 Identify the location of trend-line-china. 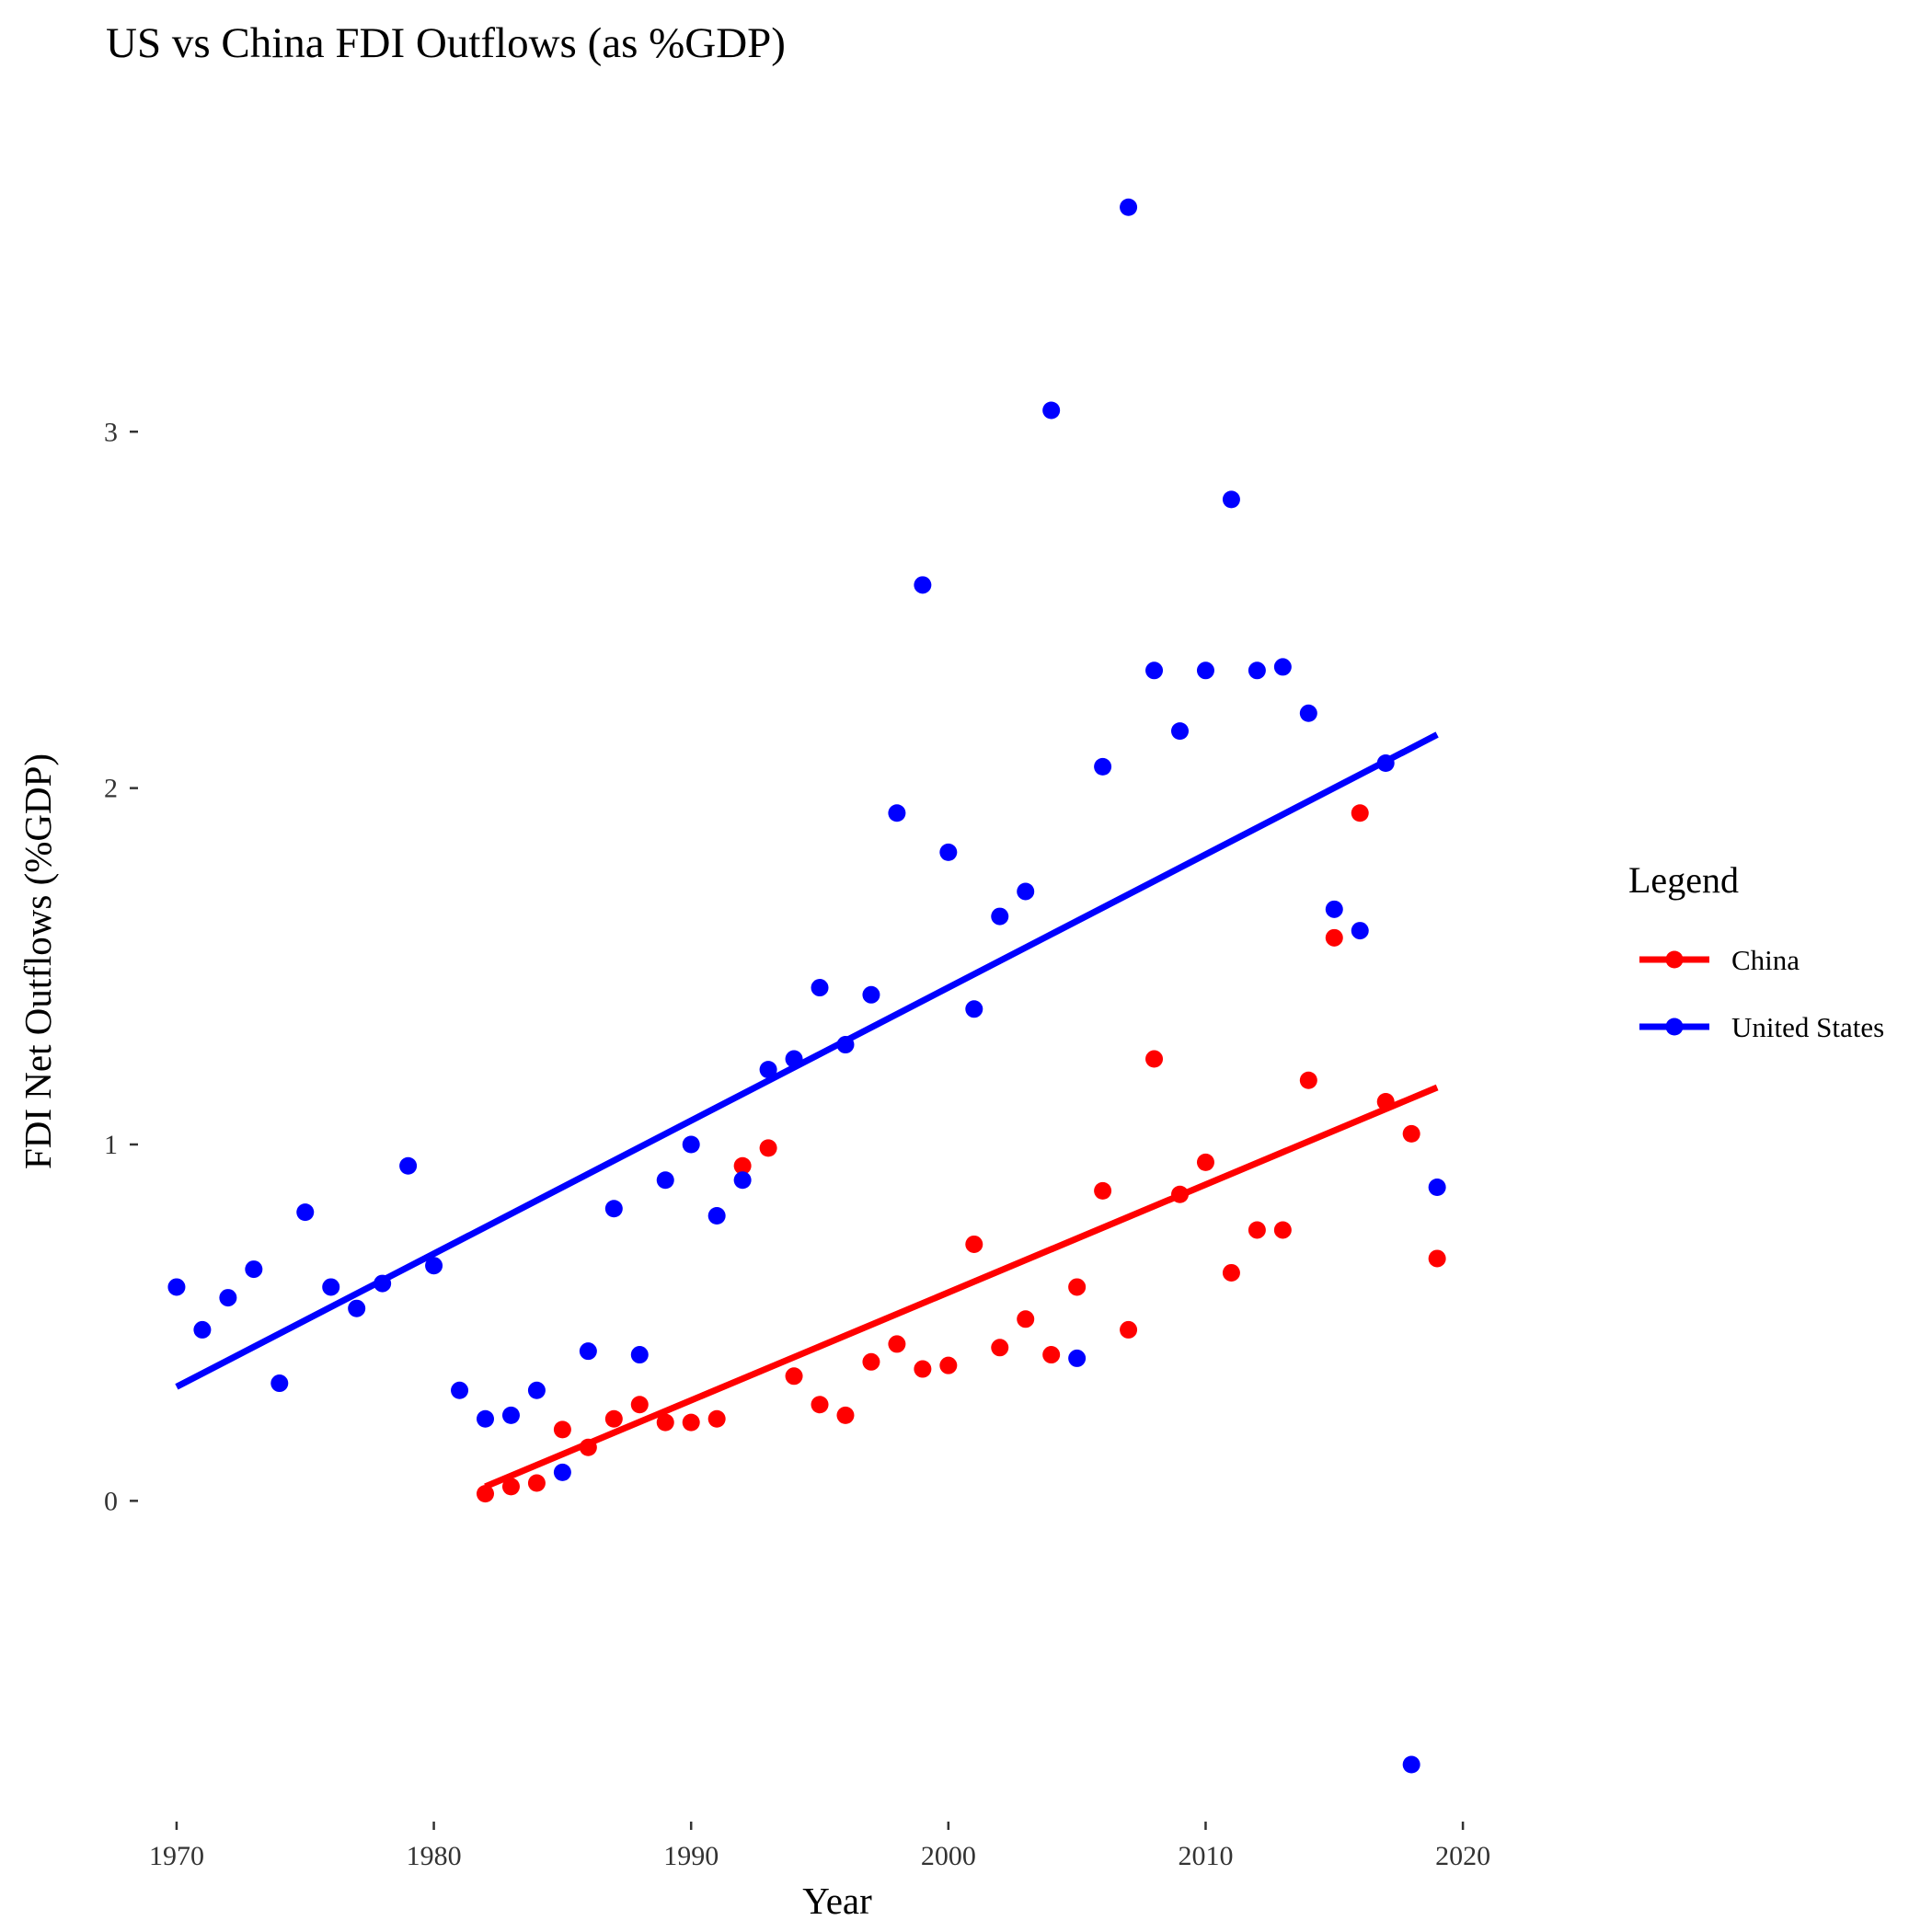
(961, 1287).